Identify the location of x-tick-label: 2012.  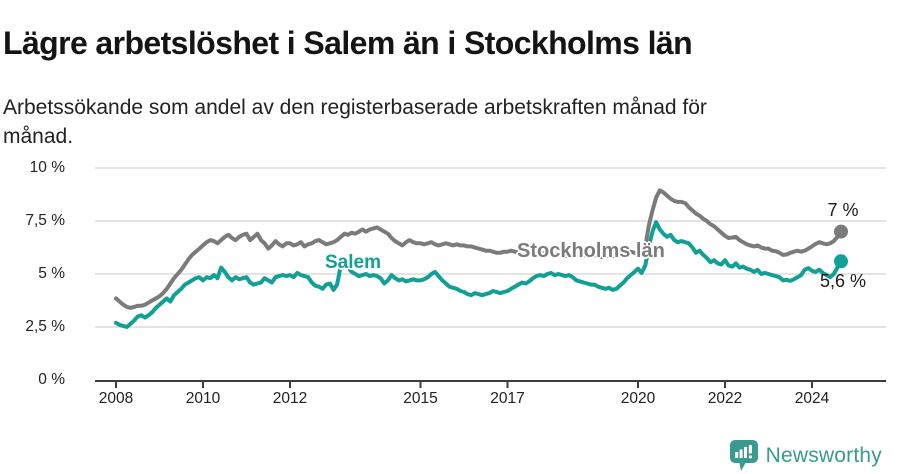
(290, 398).